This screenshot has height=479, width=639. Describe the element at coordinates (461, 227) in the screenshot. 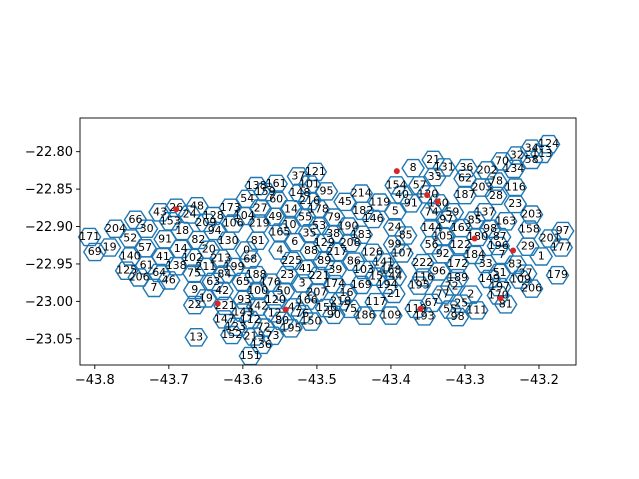

I see `hexagon-label: 162` at that location.